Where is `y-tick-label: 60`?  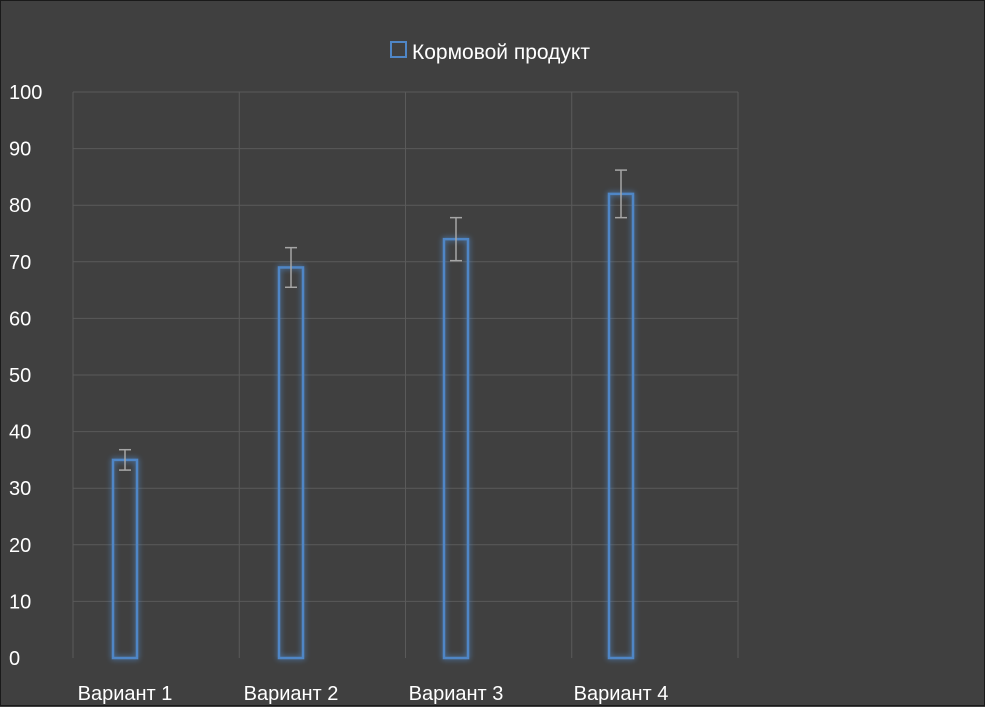
y-tick-label: 60 is located at coordinates (20, 319).